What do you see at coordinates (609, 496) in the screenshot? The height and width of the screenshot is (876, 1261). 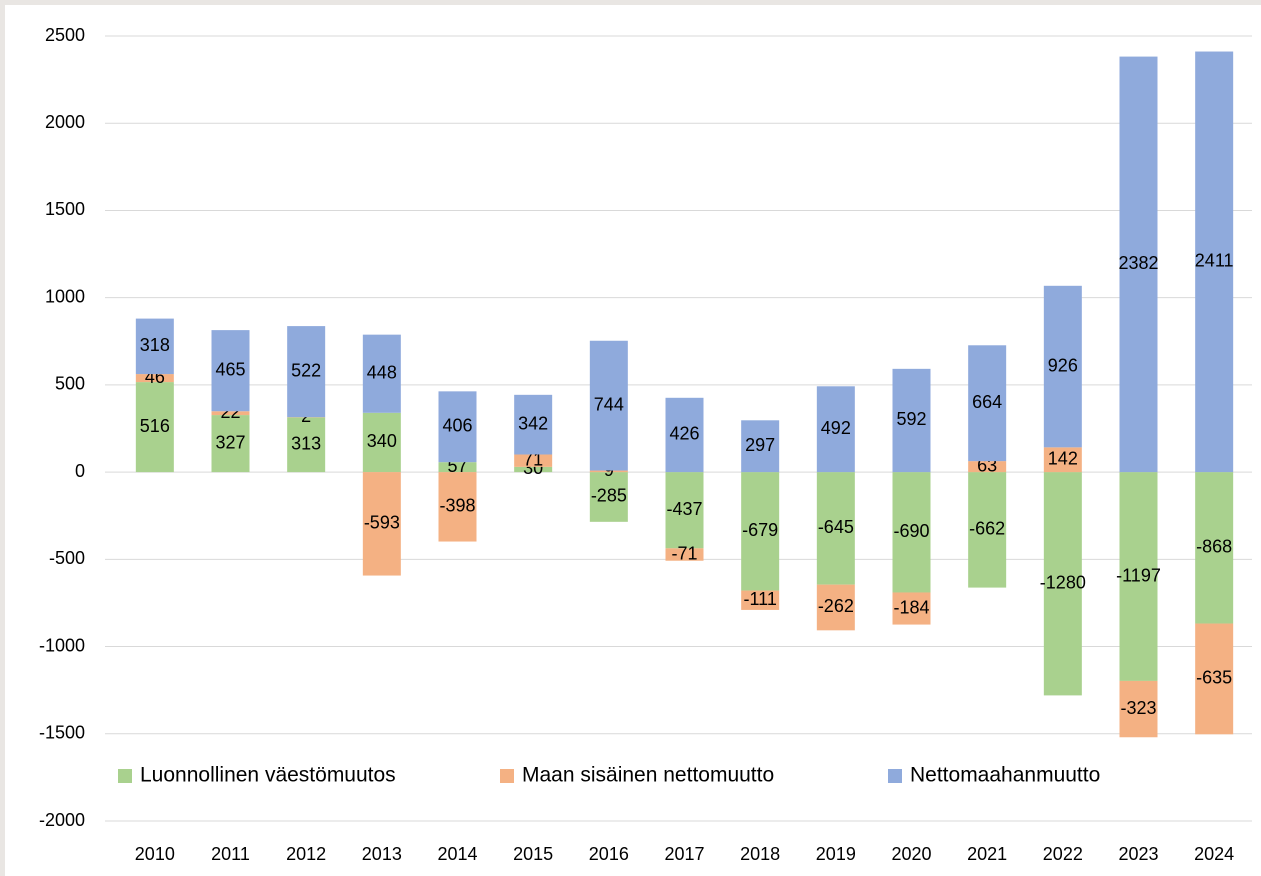 I see `data-label: -285` at bounding box center [609, 496].